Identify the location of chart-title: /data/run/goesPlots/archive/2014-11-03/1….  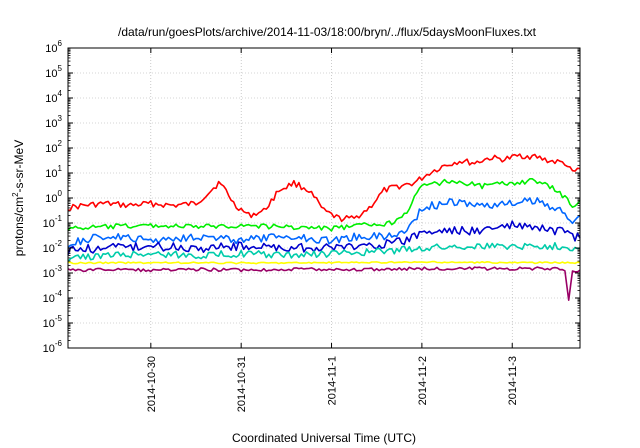
(327, 32).